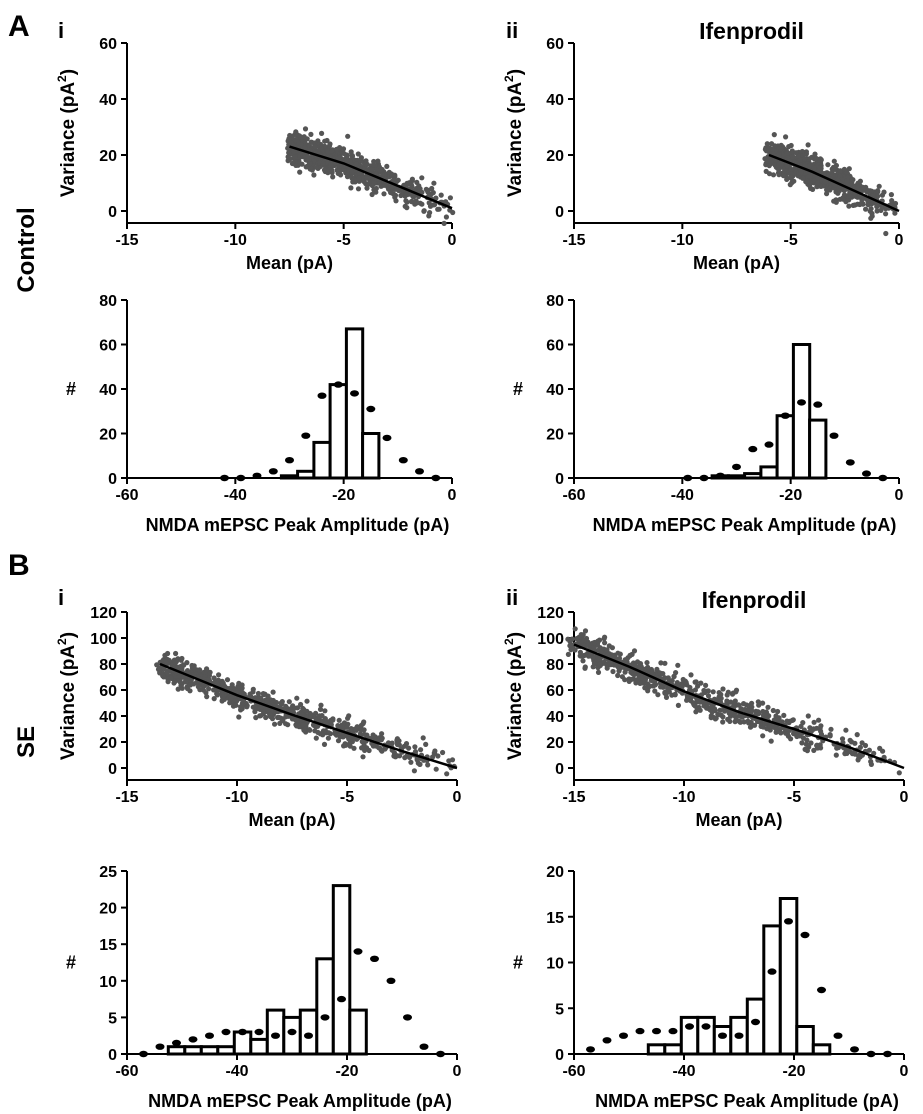  What do you see at coordinates (126, 240) in the screenshot?
I see `x-tick-label: -15` at bounding box center [126, 240].